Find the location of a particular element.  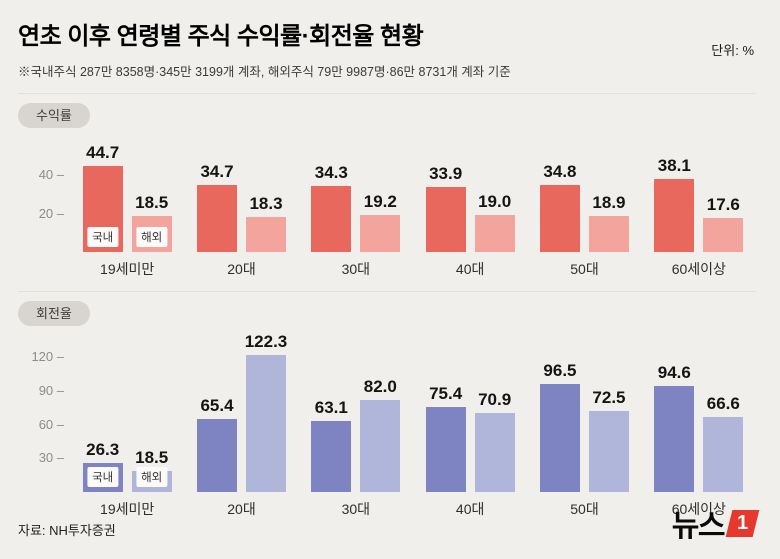

page-title: 연초 이후 연령별 주식 수익률·회전율 현황 is located at coordinates (221, 36).